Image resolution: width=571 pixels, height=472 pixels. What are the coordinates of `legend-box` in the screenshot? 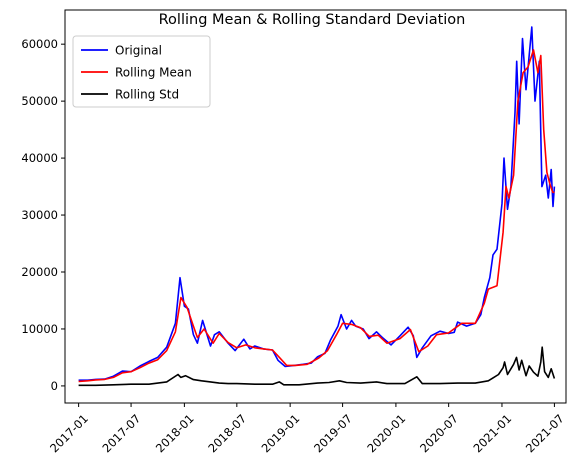 It's located at (141, 71).